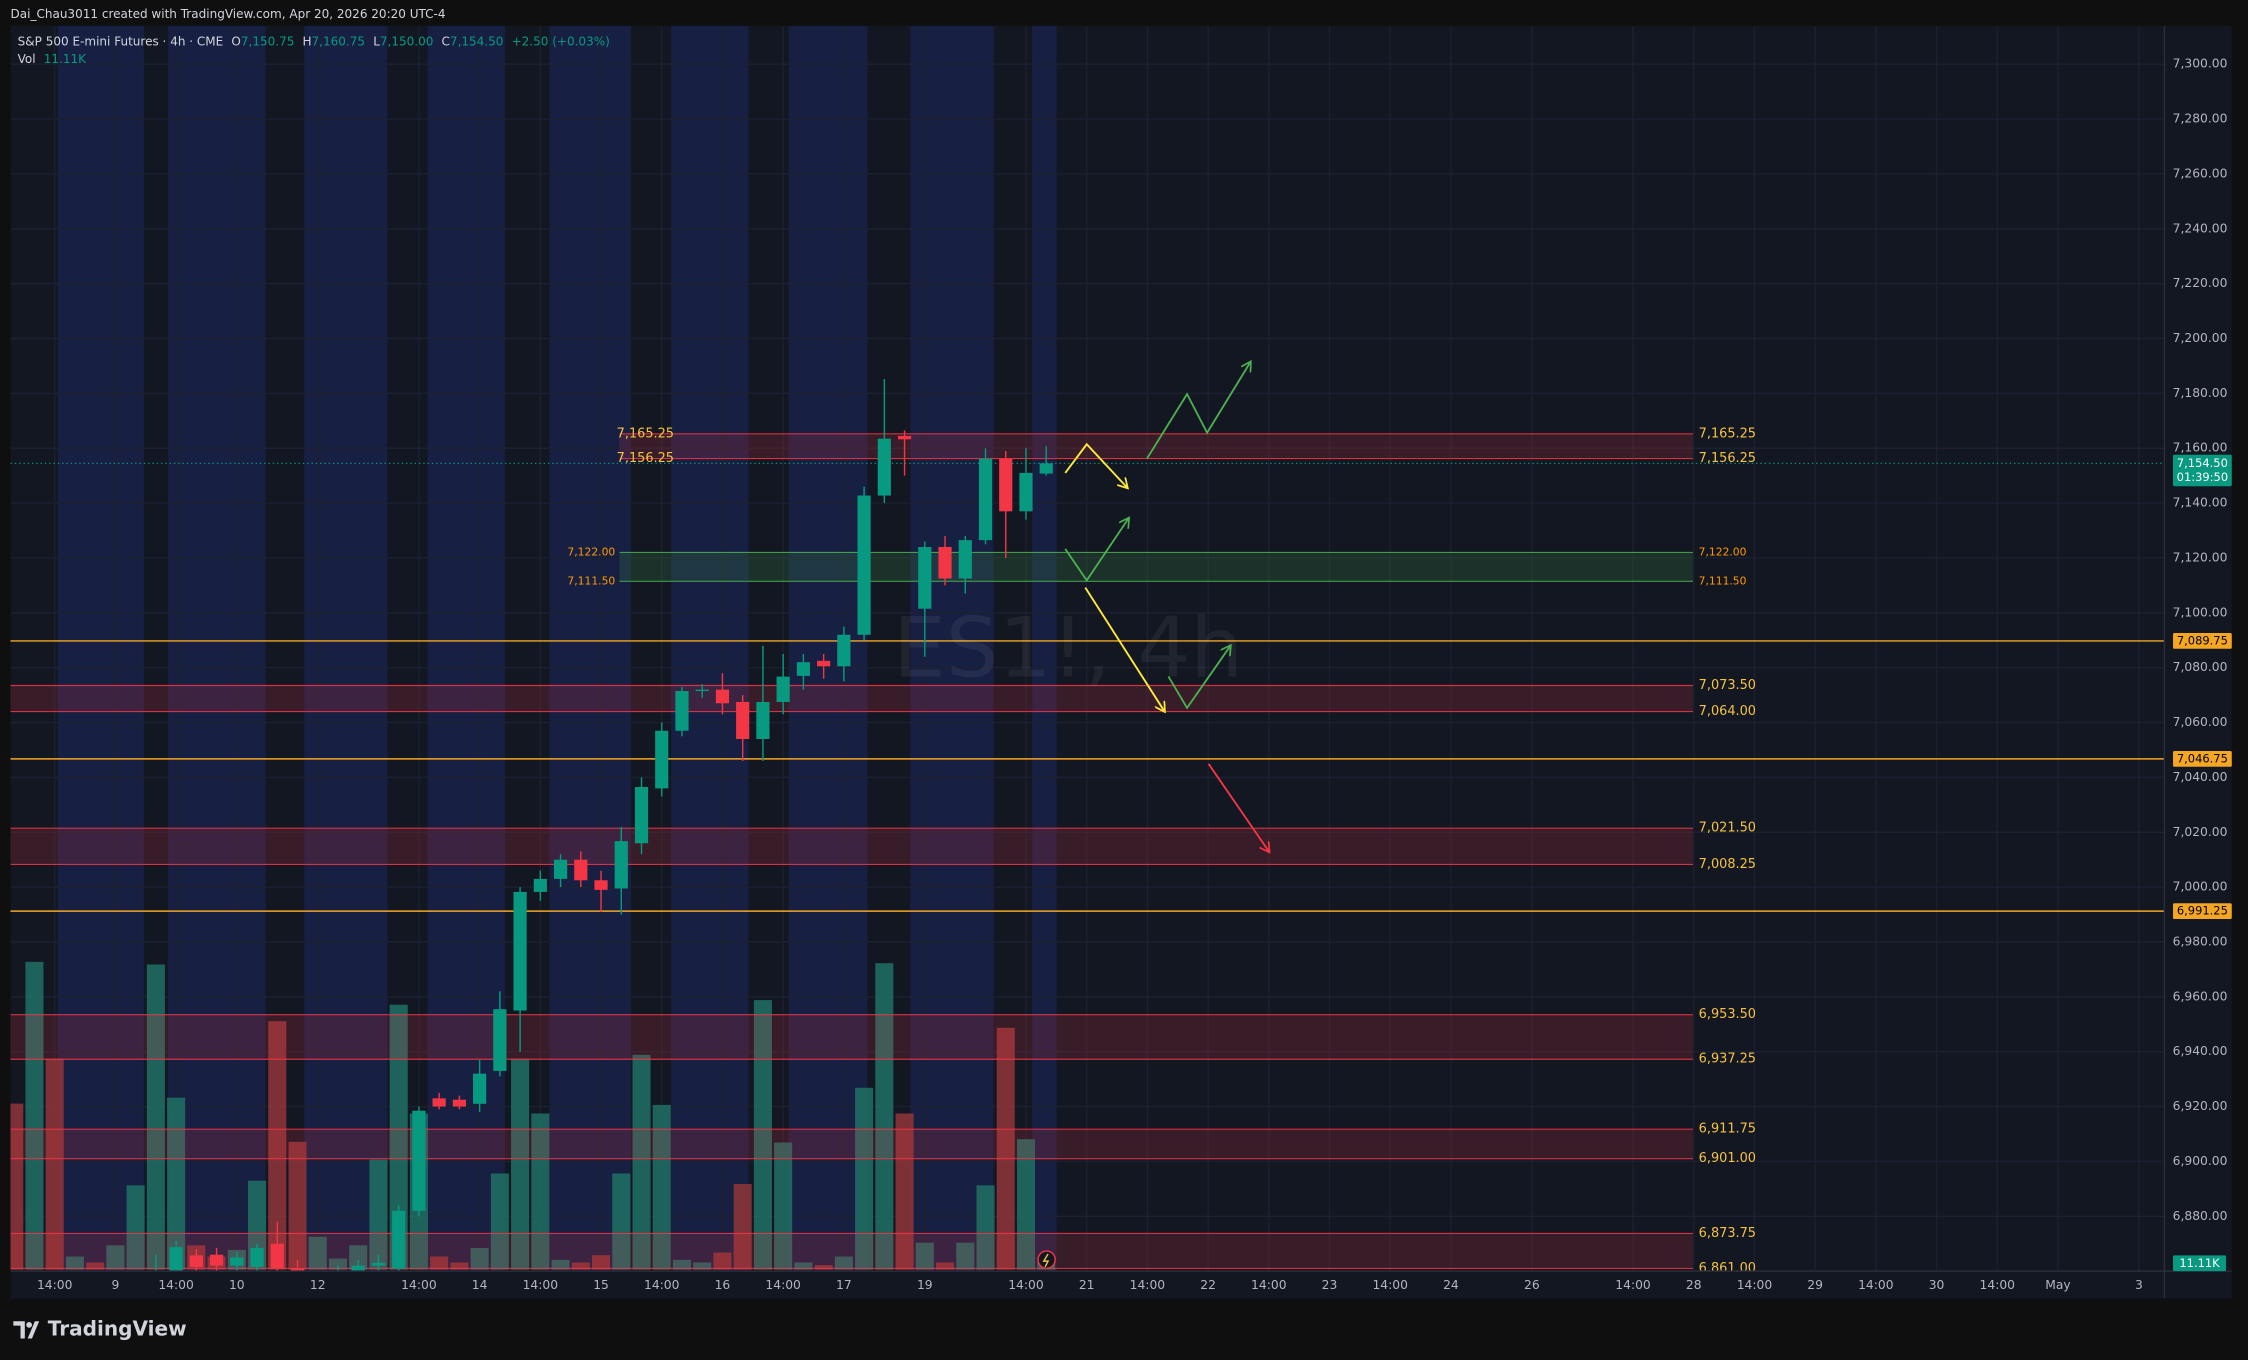 The height and width of the screenshot is (1360, 2248). Describe the element at coordinates (2200, 777) in the screenshot. I see `y-tick-label: 7,040.00` at that location.